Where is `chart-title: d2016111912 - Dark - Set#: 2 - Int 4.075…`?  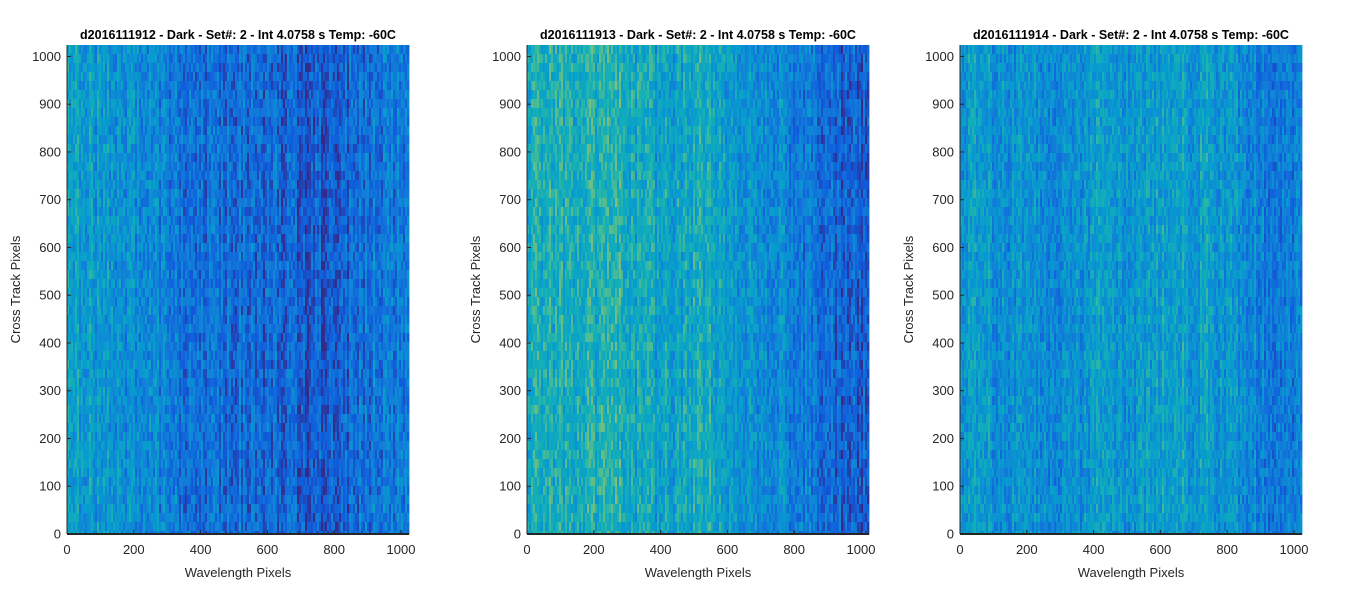
chart-title: d2016111912 - Dark - Set#: 2 - Int 4.075… is located at coordinates (238, 35).